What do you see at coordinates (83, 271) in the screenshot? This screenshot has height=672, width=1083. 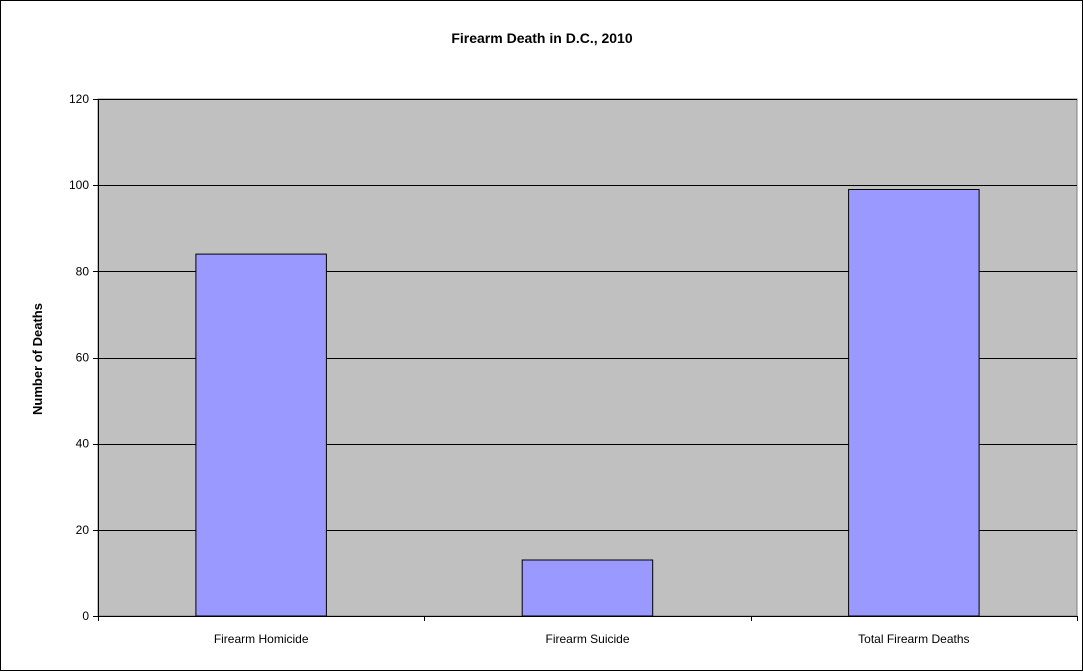 I see `y-tick-label: 80` at bounding box center [83, 271].